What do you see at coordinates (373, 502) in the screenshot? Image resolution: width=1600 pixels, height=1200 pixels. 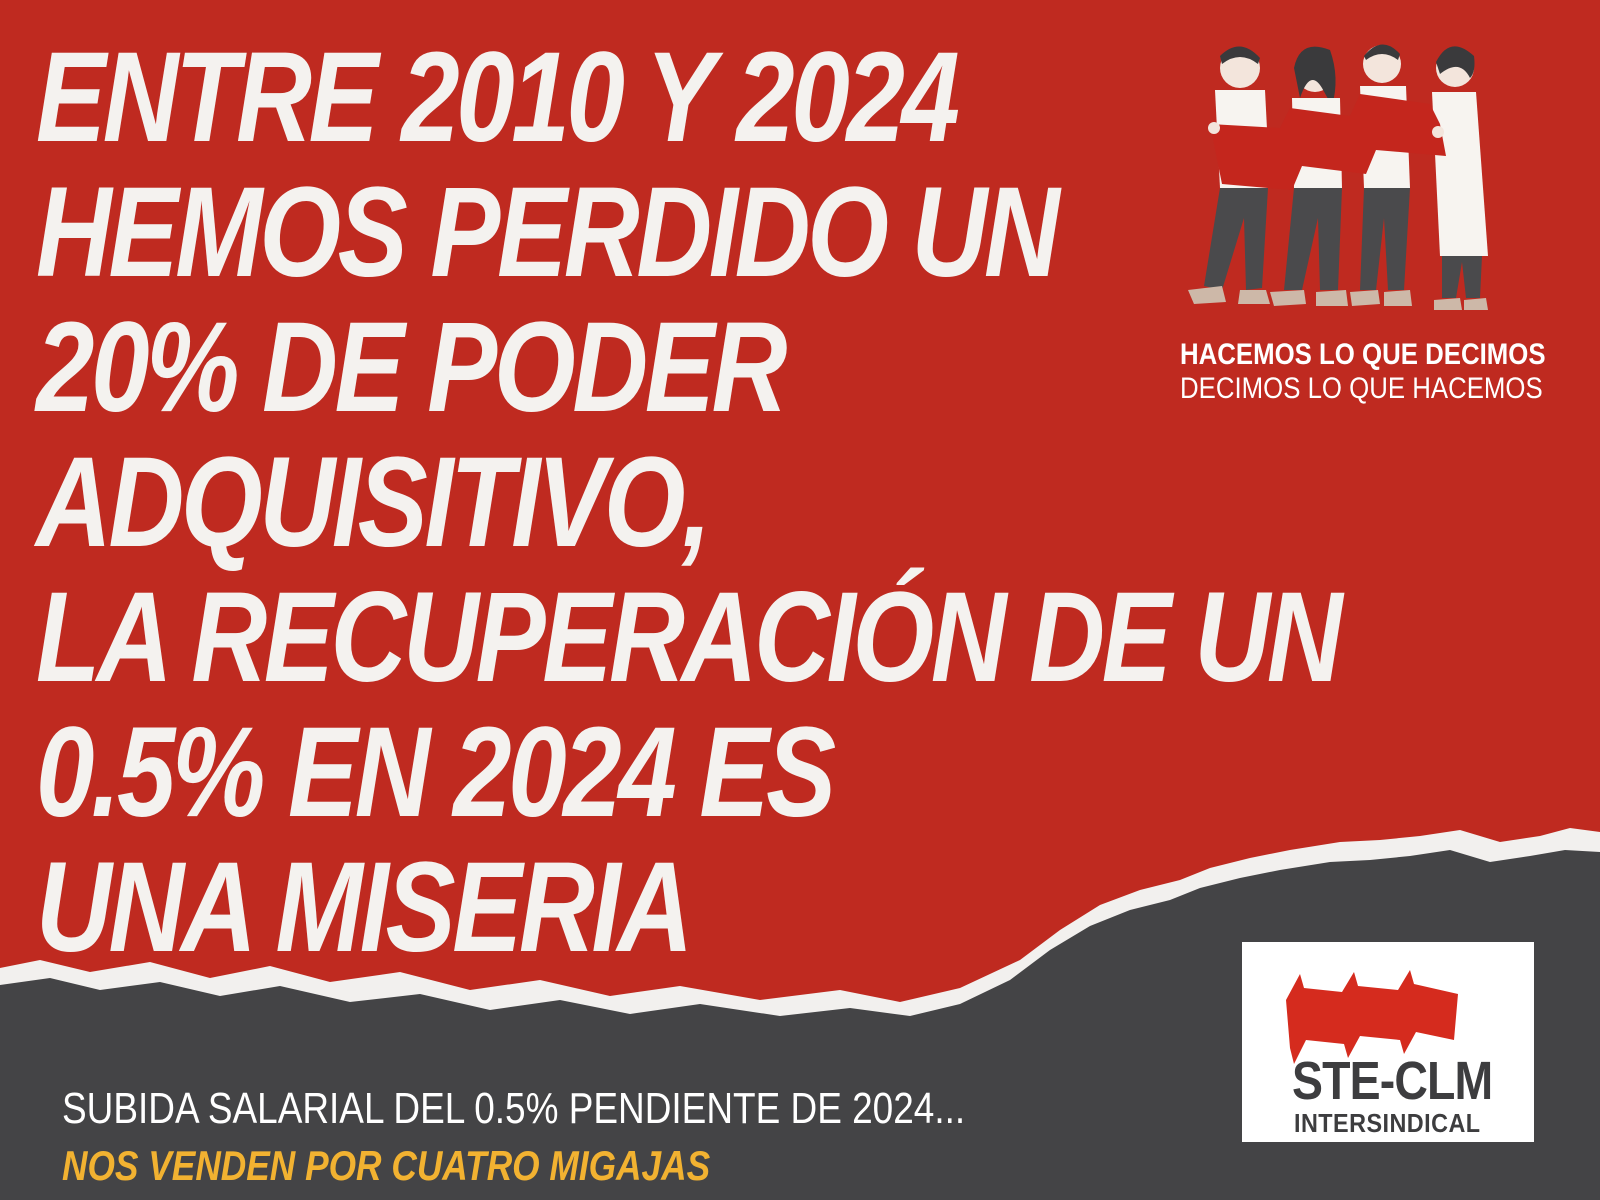 I see `headline-line-4: ADQUISITIVO,` at bounding box center [373, 502].